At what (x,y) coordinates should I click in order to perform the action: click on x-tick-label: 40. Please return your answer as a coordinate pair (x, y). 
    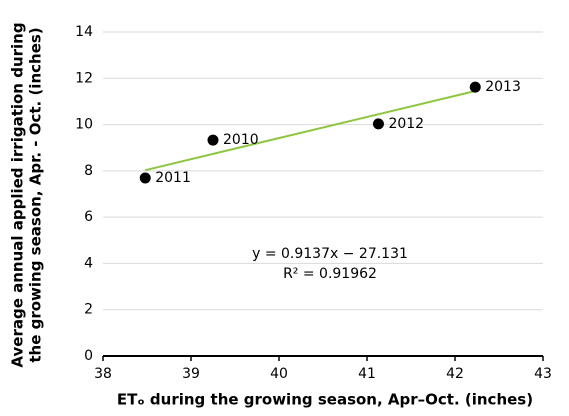
    Looking at the image, I should click on (279, 374).